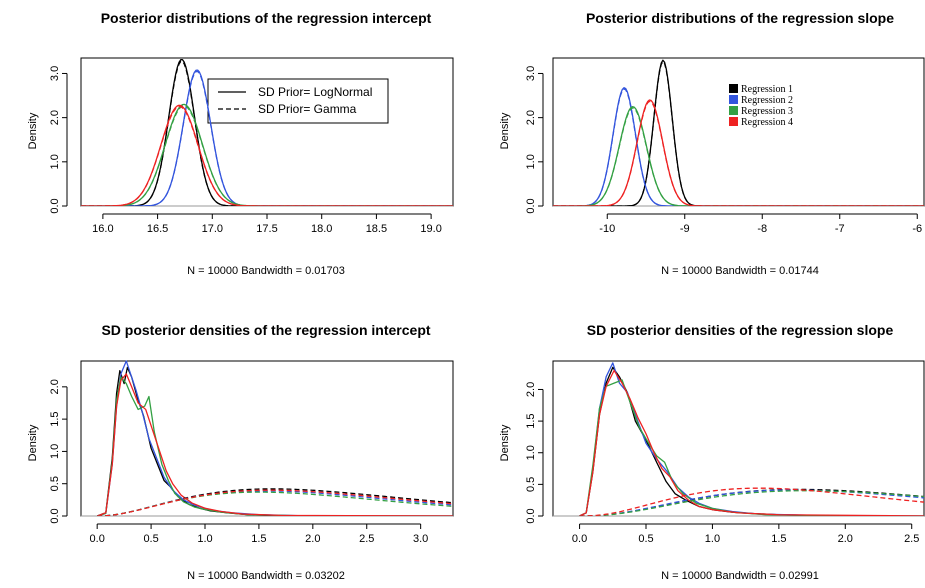 The width and height of the screenshot is (925, 588). What do you see at coordinates (266, 576) in the screenshot?
I see `x-axis-label: N = 10000 Bandwidth = 0.03202` at bounding box center [266, 576].